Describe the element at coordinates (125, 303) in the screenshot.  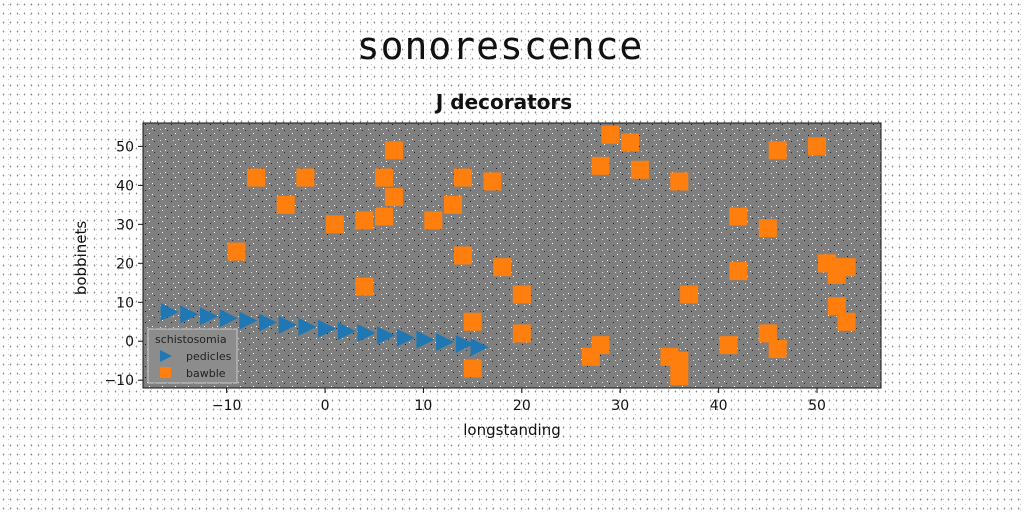
I see `y-tick-label: 10` at that location.